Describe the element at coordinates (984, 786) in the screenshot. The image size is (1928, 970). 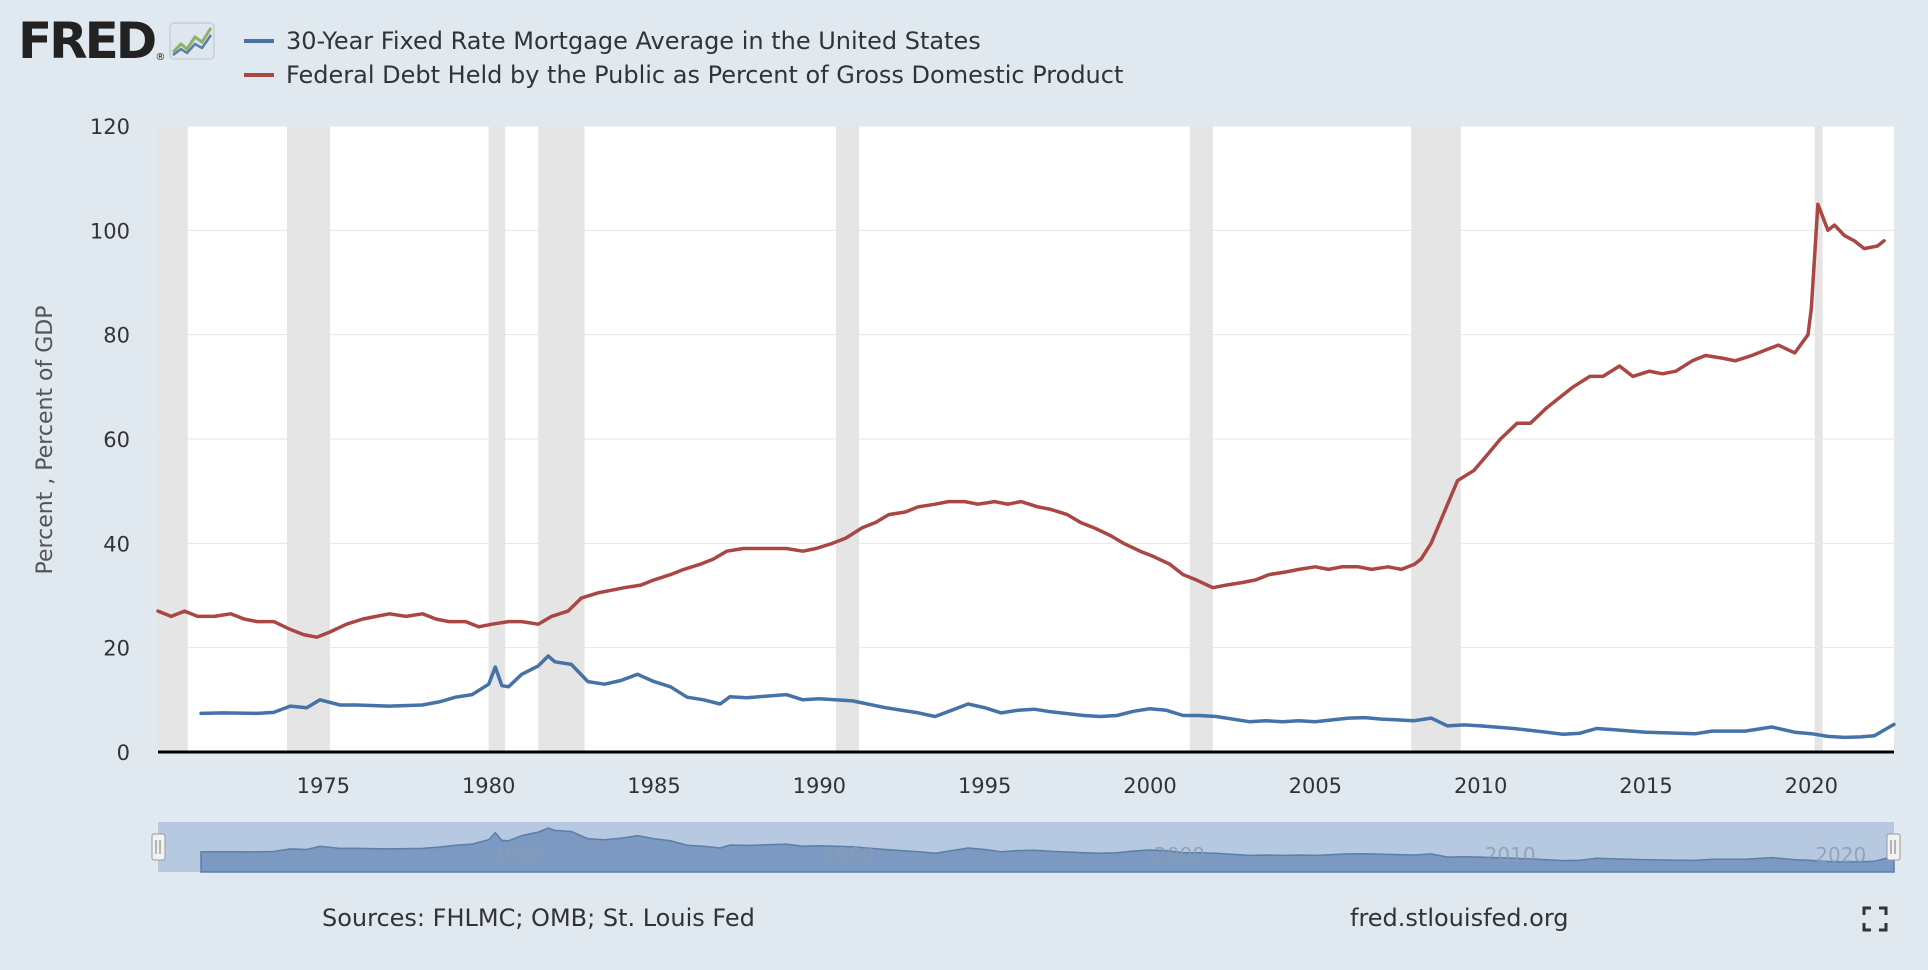
I see `x-tick-label: 1995` at that location.